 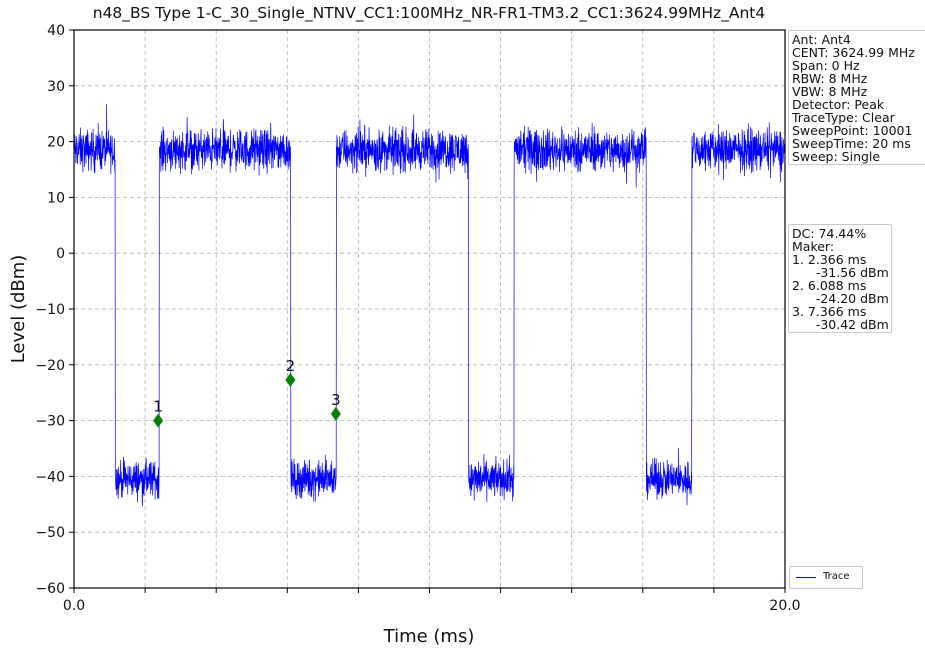 What do you see at coordinates (335, 413) in the screenshot?
I see `marker-3-diamond` at bounding box center [335, 413].